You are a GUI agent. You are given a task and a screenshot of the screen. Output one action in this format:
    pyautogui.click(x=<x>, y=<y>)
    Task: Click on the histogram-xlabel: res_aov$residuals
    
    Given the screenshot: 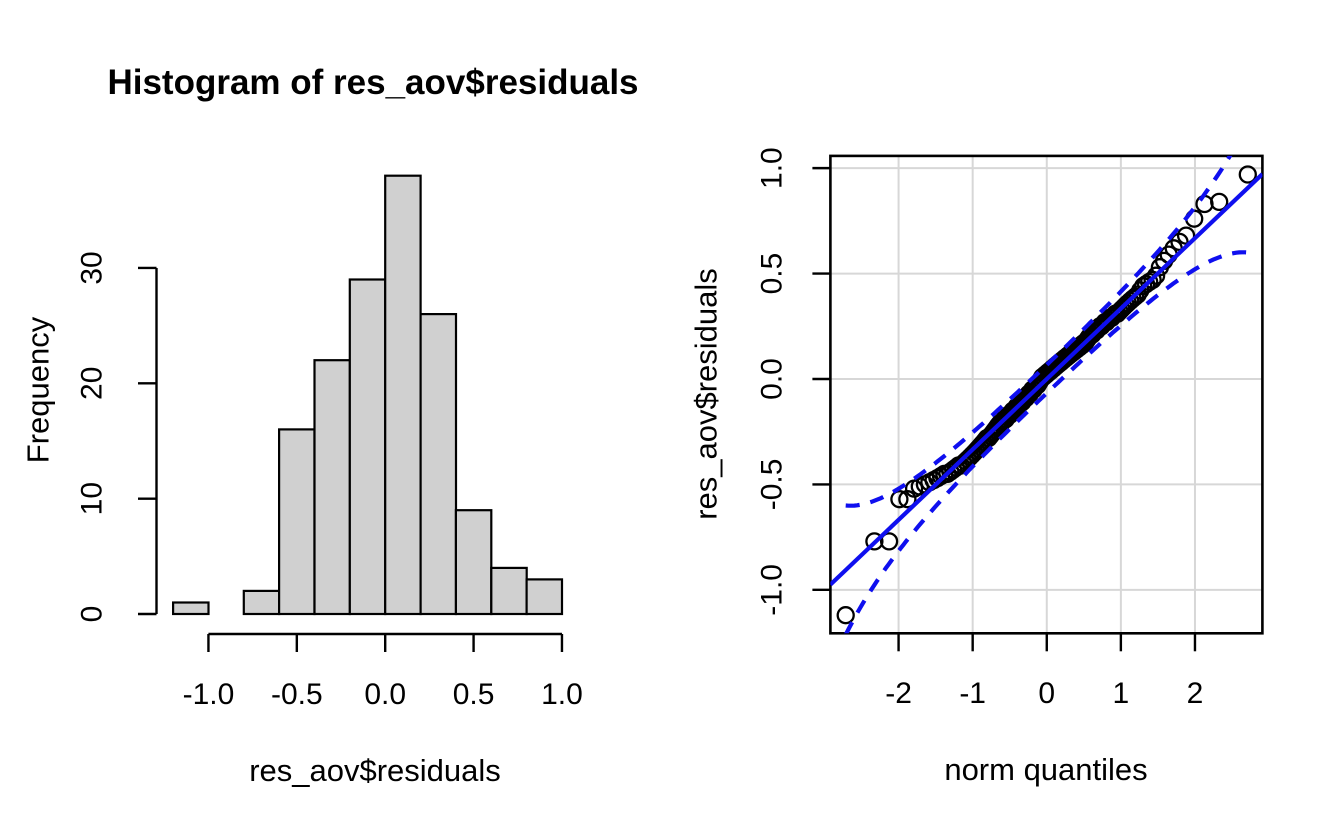 What is the action you would take?
    pyautogui.click(x=375, y=770)
    